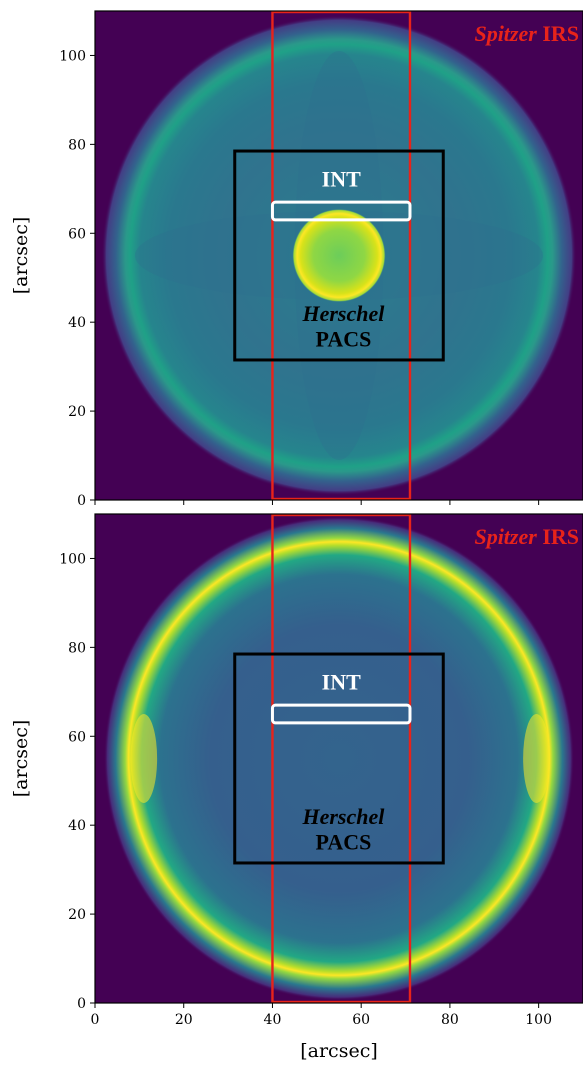  I want to click on emission-core, so click(339, 255).